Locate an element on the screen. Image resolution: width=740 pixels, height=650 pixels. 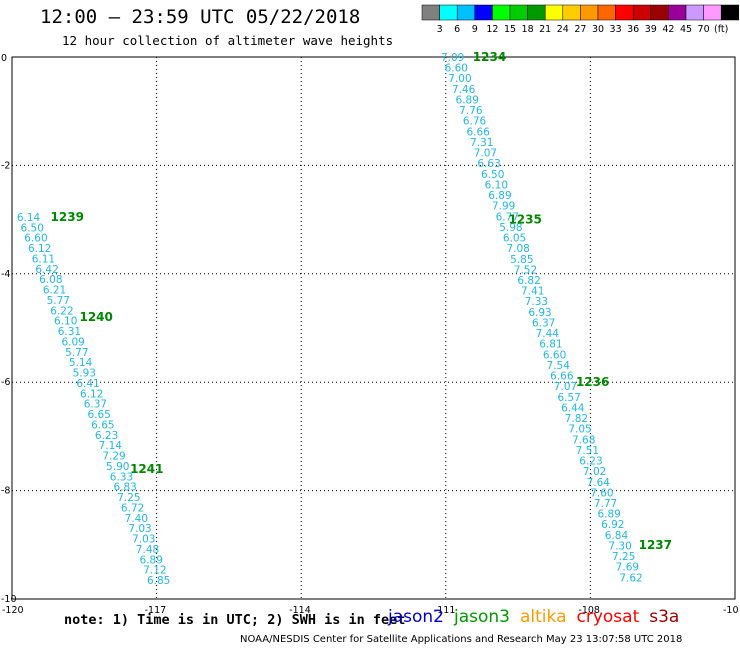
track-label: 1241 is located at coordinates (146, 469).